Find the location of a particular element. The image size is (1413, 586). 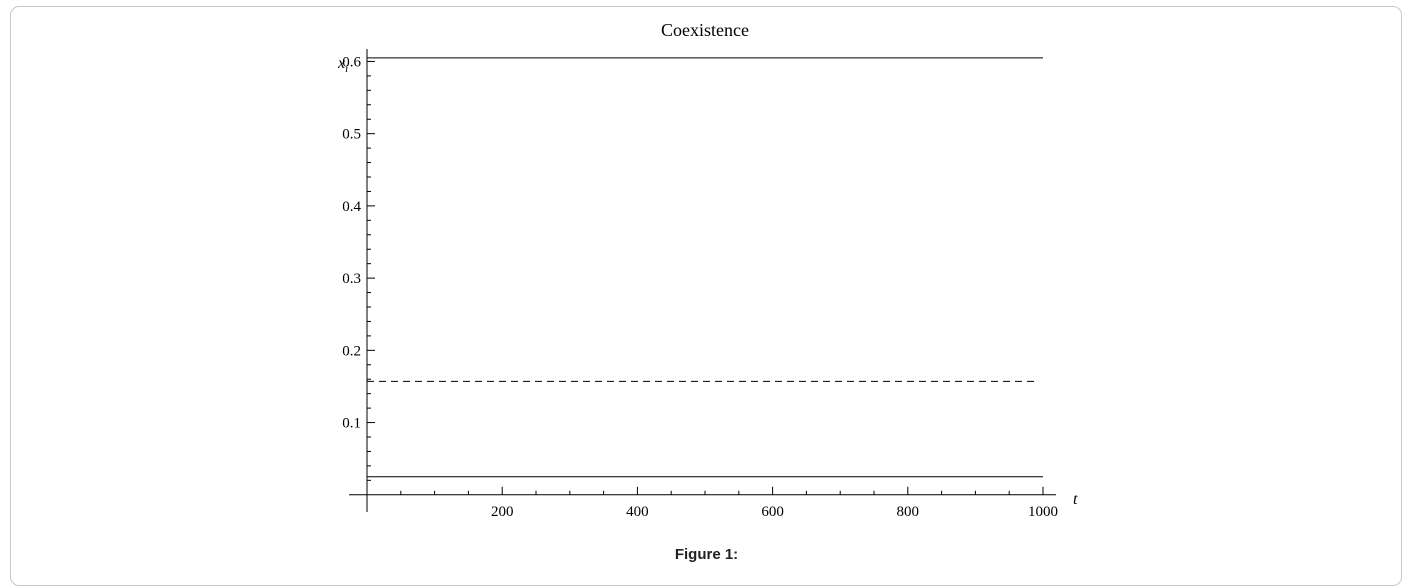

y-tick-label: 0.4 is located at coordinates (351, 207).